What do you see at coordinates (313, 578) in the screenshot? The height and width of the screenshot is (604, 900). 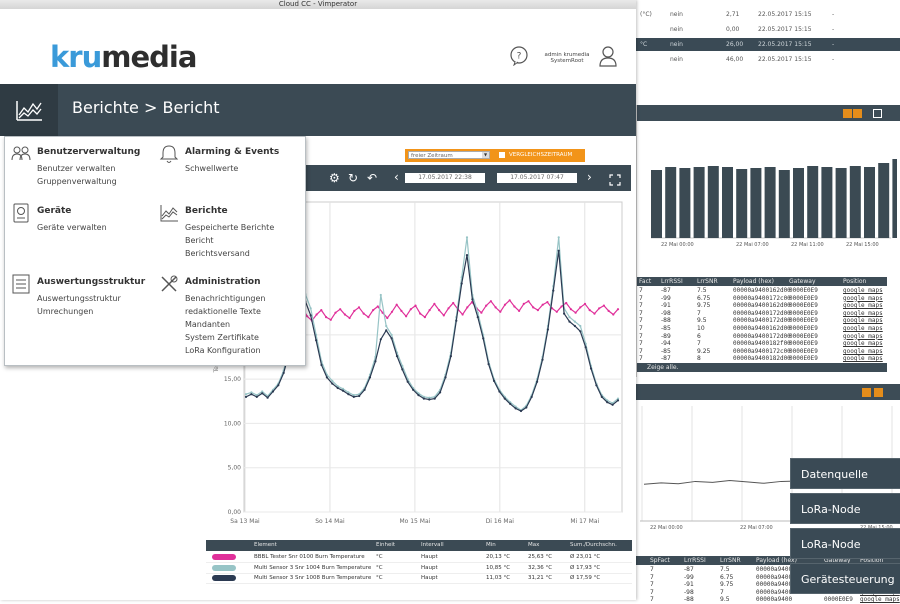 I see `element-name: Multi Sensor 3 Snr 1008 Burn Temperature` at bounding box center [313, 578].